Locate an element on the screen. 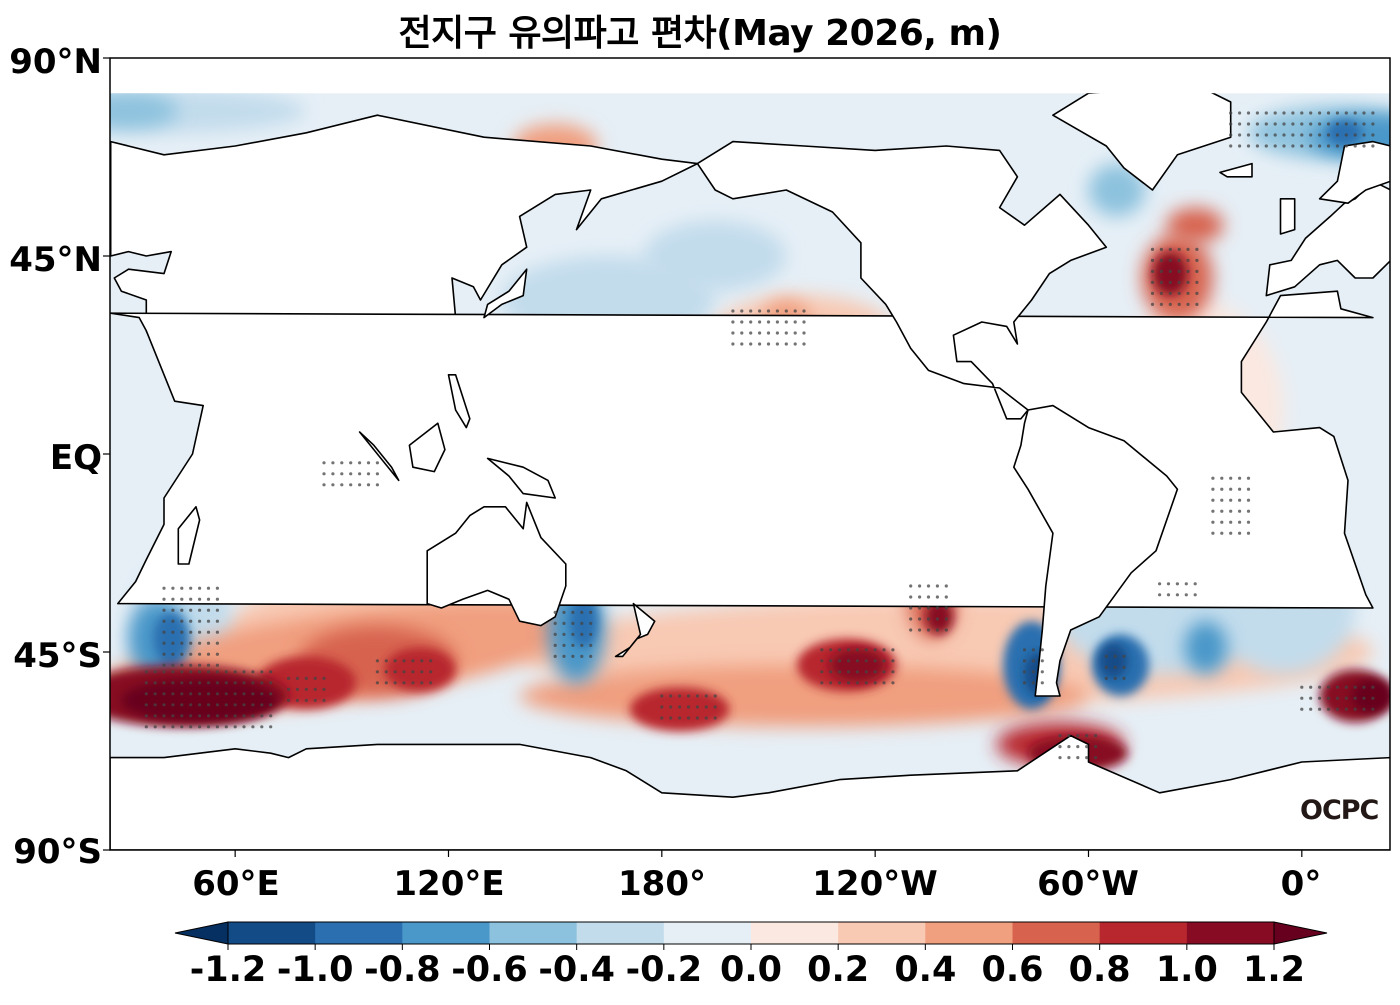  land-scandinavia is located at coordinates (1354, 172).